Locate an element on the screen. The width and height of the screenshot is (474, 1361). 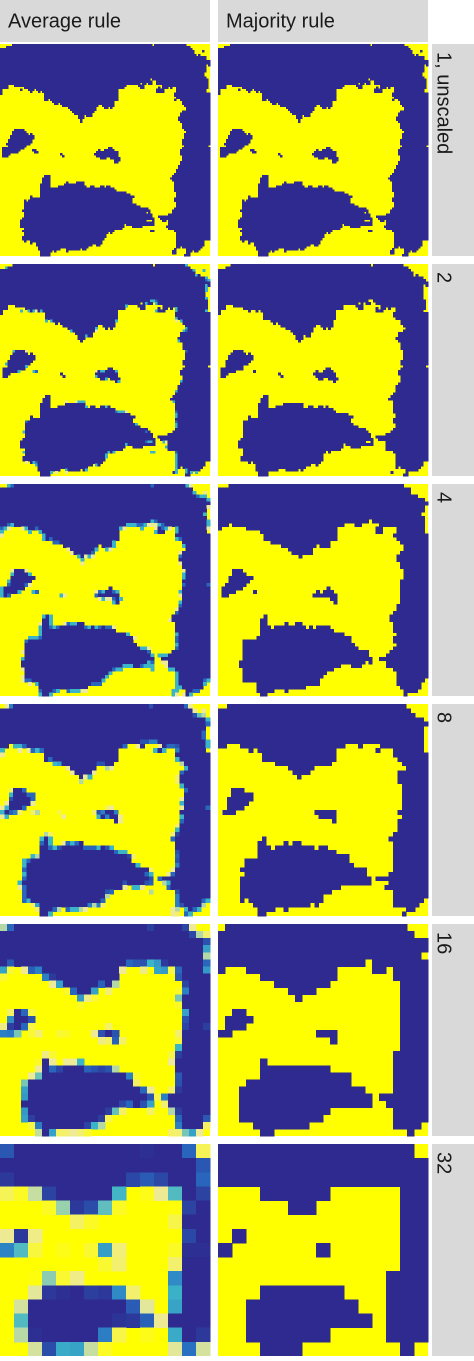
raster-panel is located at coordinates (105, 370).